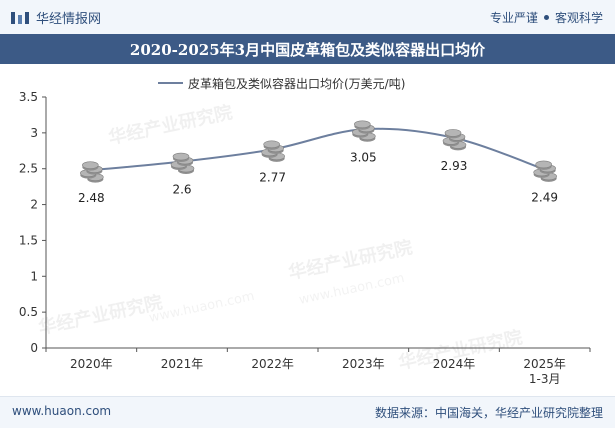 This screenshot has width=615, height=428. I want to click on legend: 皮革箱包及类似容器出口均价(万美元/吨), so click(281, 83).